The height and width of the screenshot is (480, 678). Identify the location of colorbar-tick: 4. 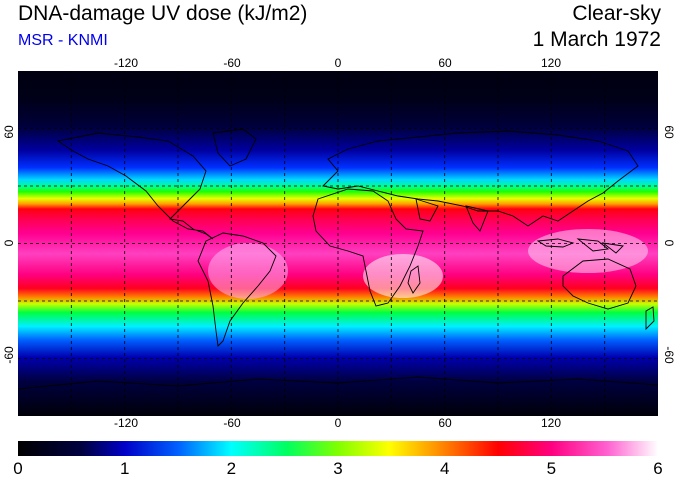
(444, 468).